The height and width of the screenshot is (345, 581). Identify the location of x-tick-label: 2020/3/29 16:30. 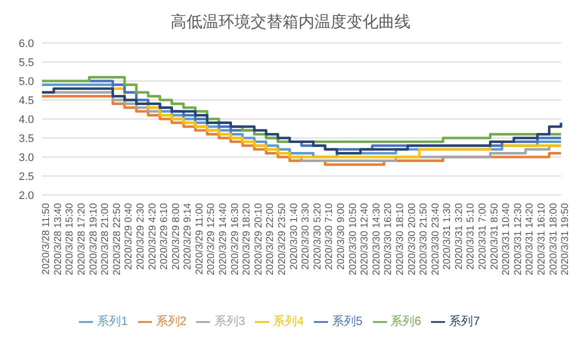
(235, 239).